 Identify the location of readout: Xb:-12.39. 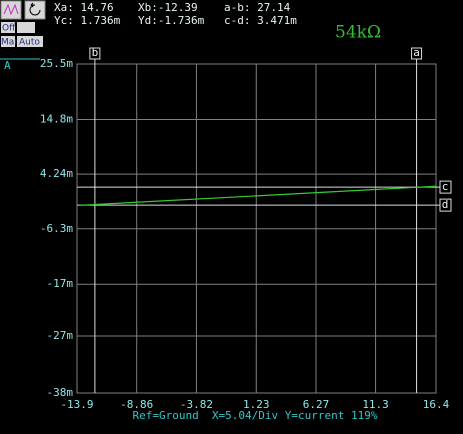
(168, 7).